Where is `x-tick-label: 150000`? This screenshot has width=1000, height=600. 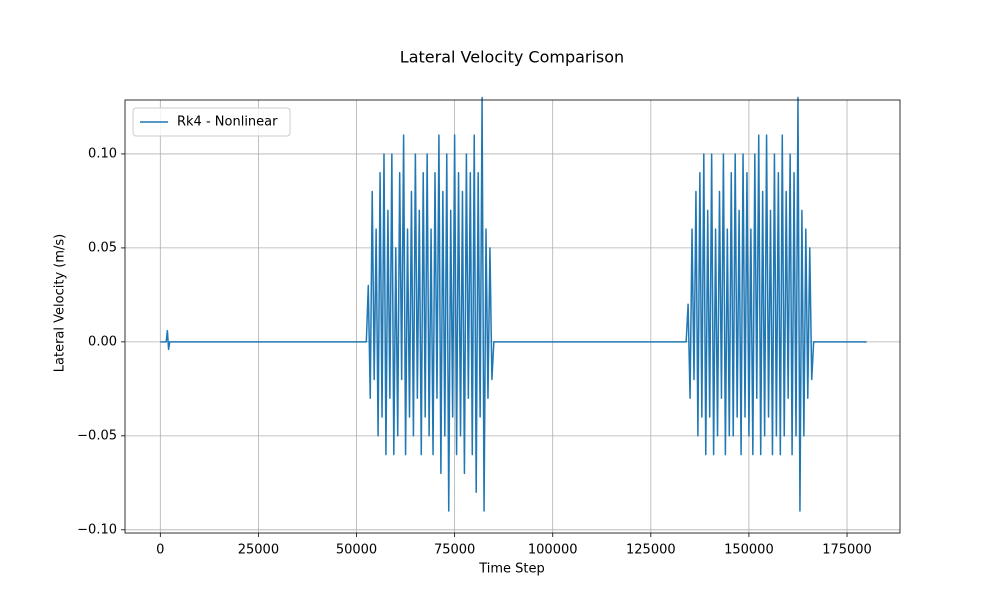
x-tick-label: 150000 is located at coordinates (749, 550).